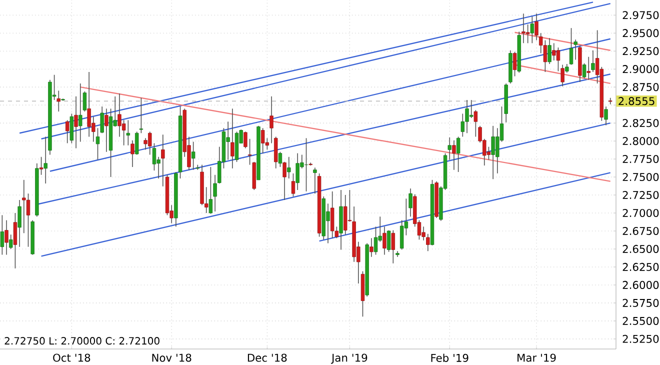  I want to click on y-tick-label: 2.6500, so click(640, 249).